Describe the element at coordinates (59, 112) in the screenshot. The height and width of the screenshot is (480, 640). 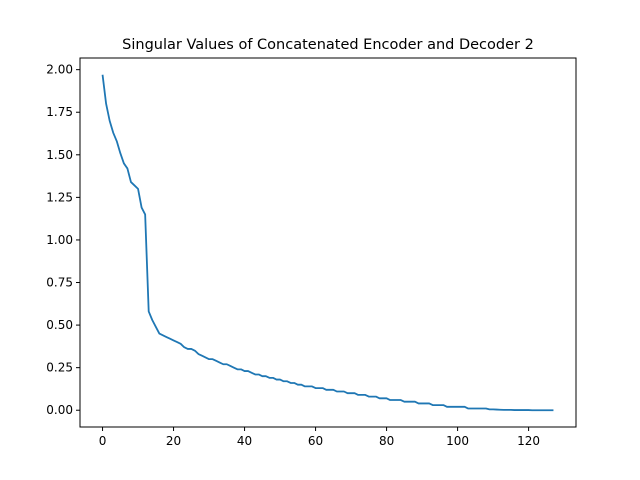
I see `y-tick-label: 1.75` at that location.